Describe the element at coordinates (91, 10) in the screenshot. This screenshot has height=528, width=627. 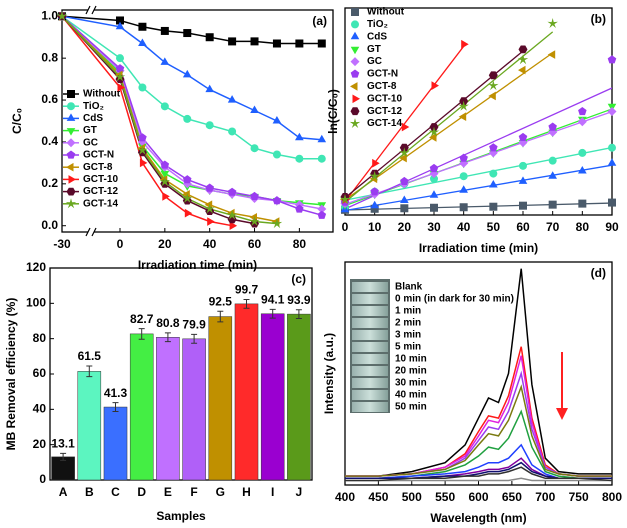
I see `axis-break-gap` at that location.